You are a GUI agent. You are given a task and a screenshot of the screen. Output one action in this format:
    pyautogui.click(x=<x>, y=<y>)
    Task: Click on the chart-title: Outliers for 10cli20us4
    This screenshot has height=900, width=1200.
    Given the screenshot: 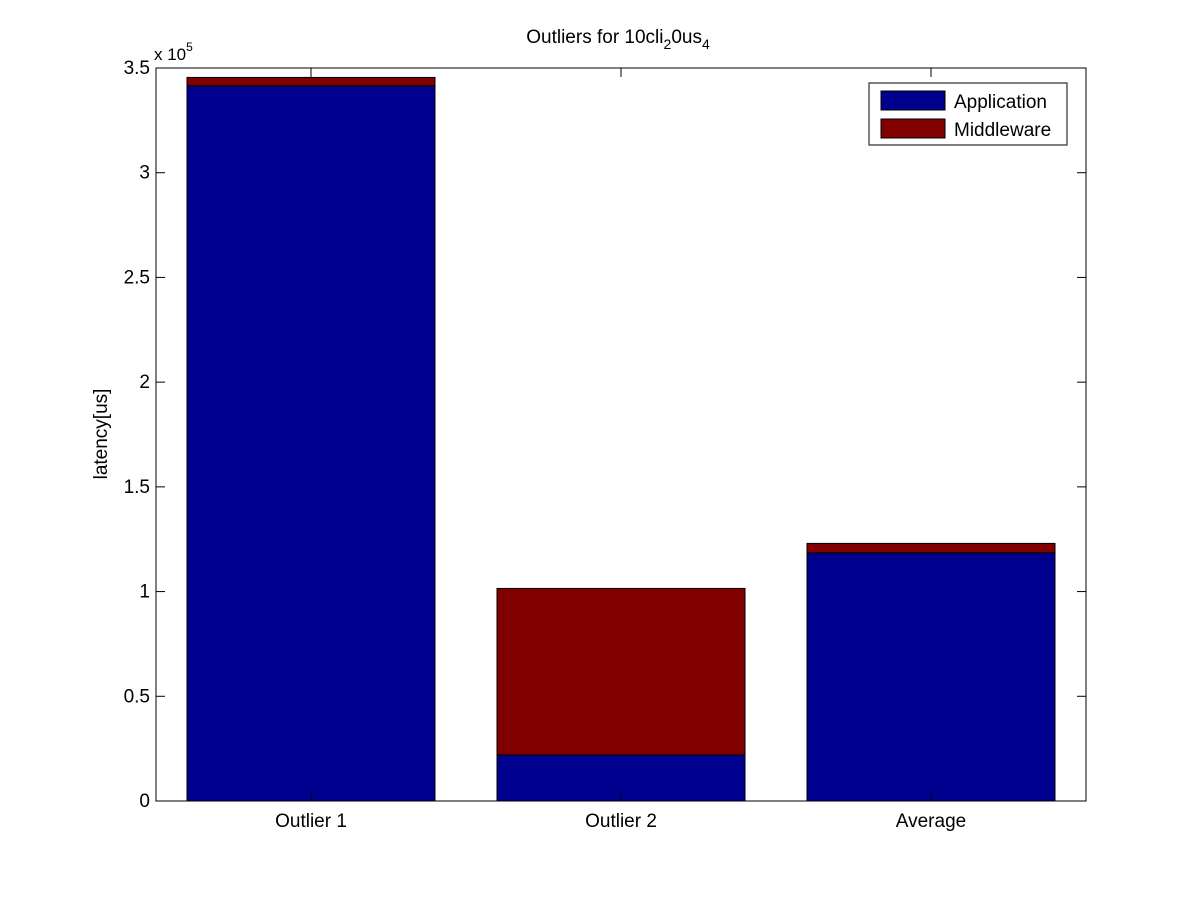 What is the action you would take?
    pyautogui.click(x=618, y=39)
    